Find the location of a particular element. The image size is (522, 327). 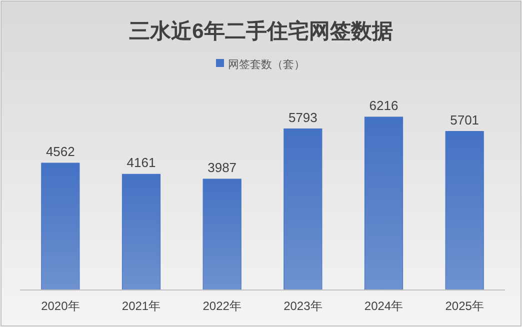

data-label: 3987 is located at coordinates (222, 168).